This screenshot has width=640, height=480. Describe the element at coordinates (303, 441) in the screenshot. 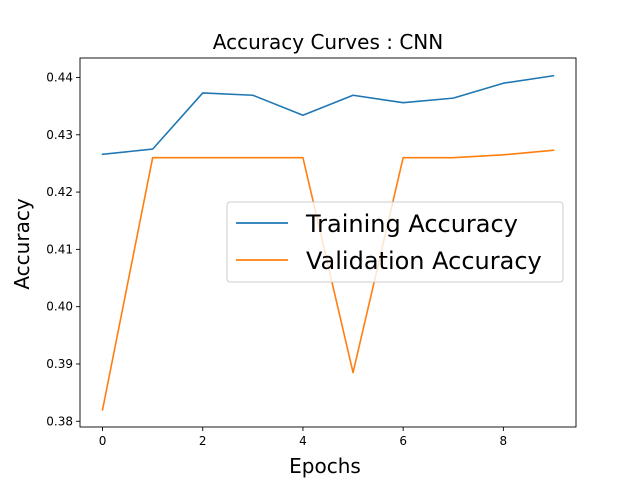

I see `x-tick-label: 4` at that location.